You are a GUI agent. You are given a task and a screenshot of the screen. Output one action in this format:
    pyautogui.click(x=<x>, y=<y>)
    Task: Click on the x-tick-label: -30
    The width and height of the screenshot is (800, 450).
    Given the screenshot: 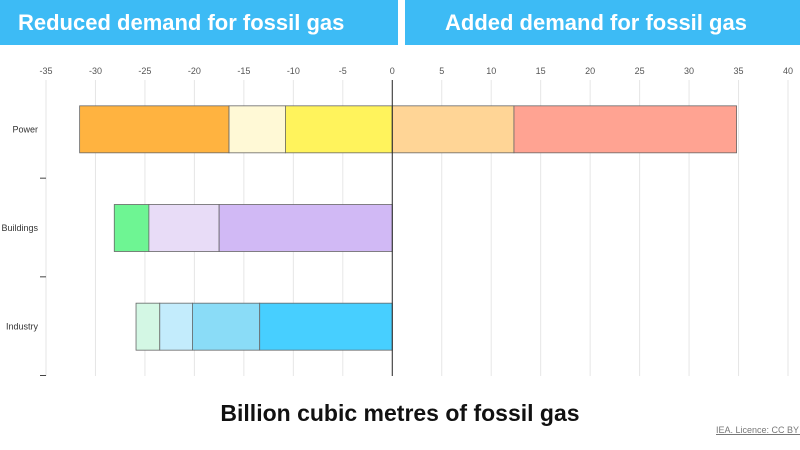 What is the action you would take?
    pyautogui.click(x=95, y=71)
    